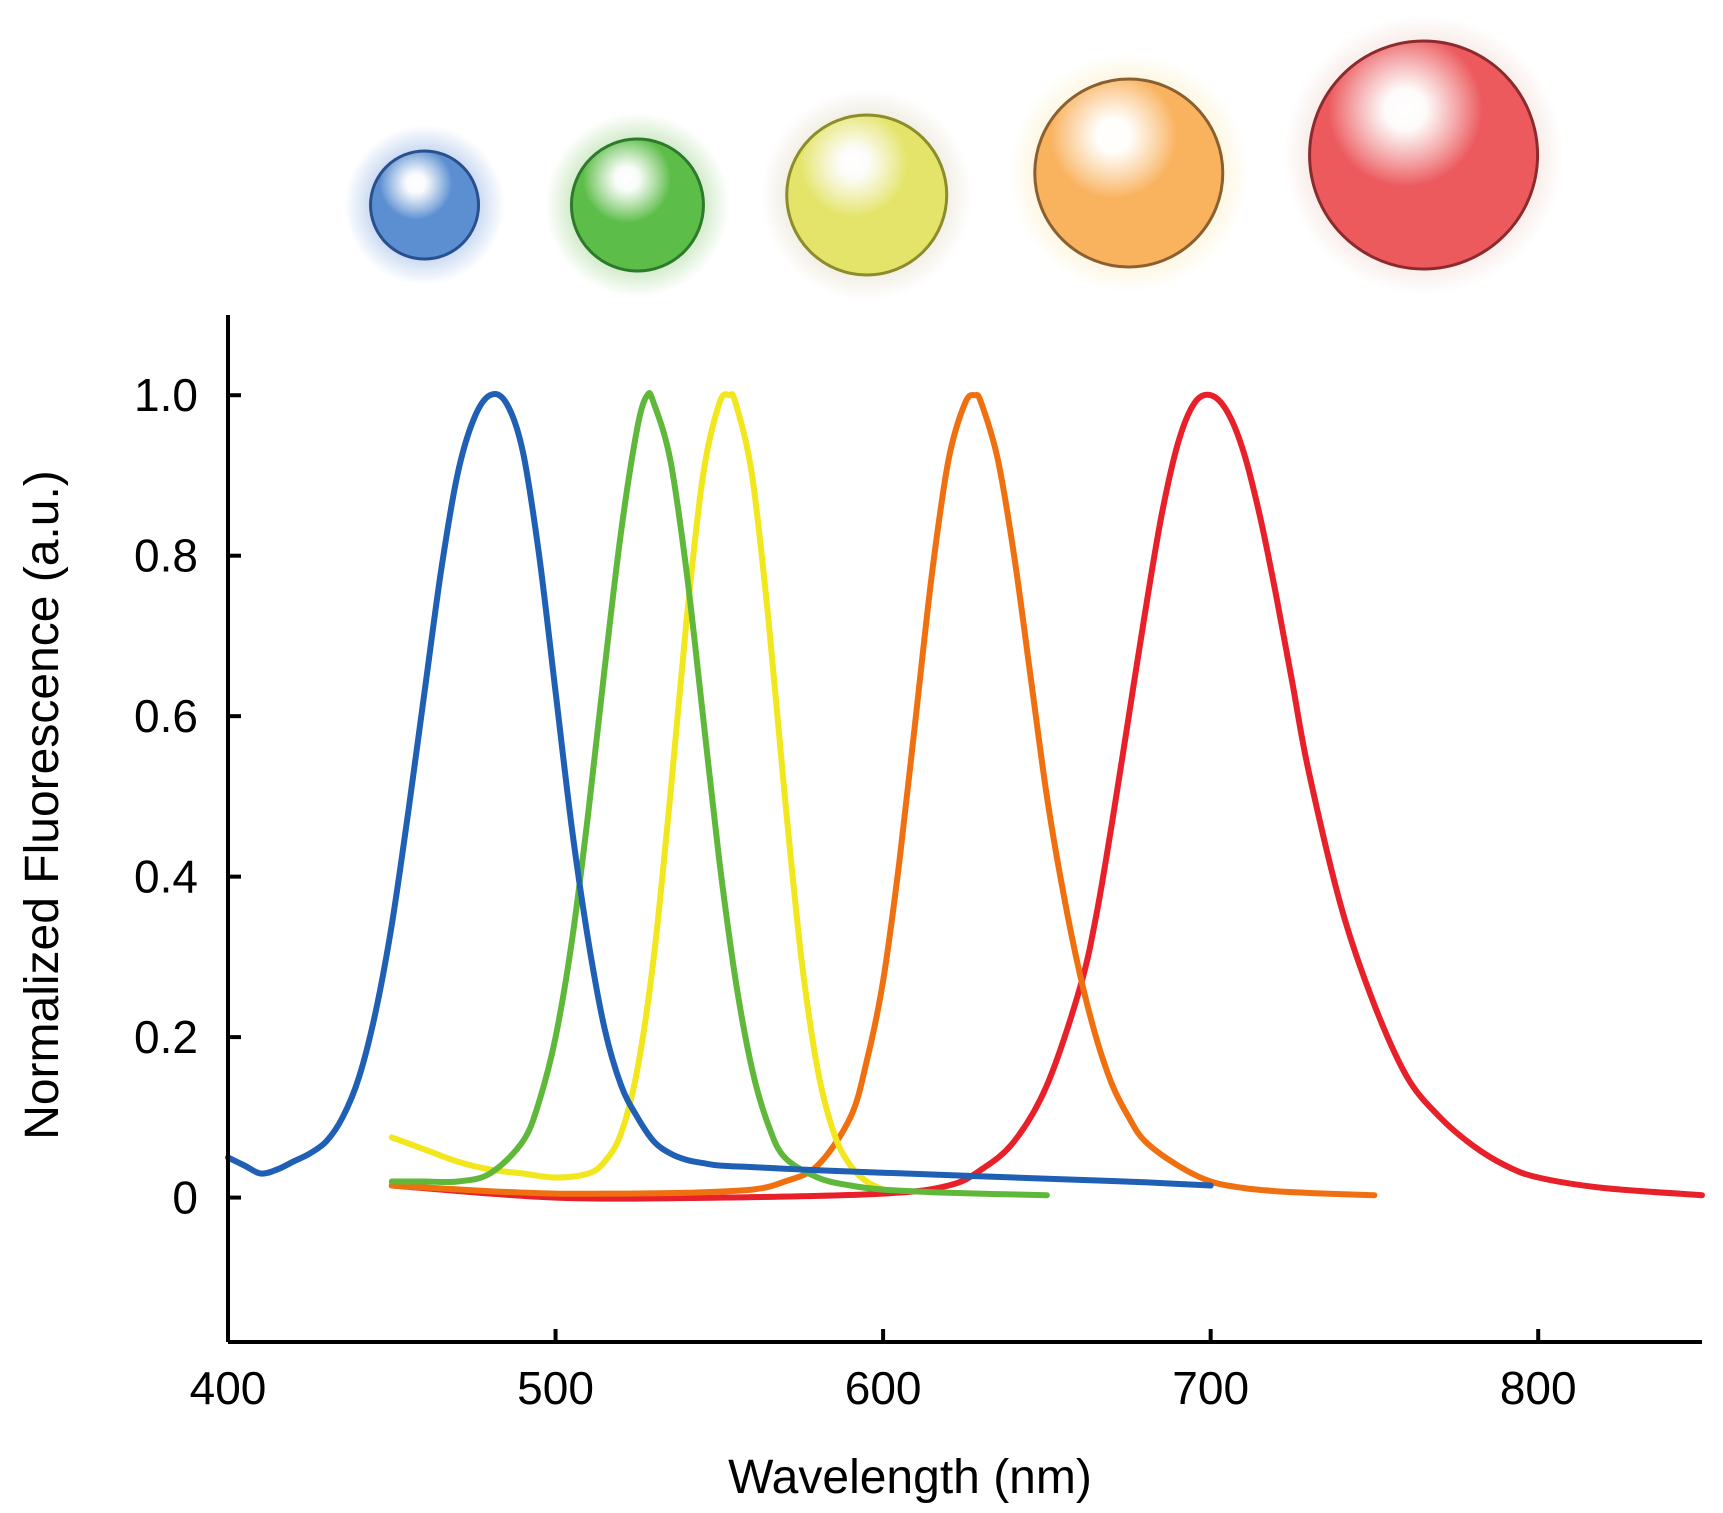 This screenshot has width=1723, height=1513. I want to click on orange-dot, so click(1128, 173).